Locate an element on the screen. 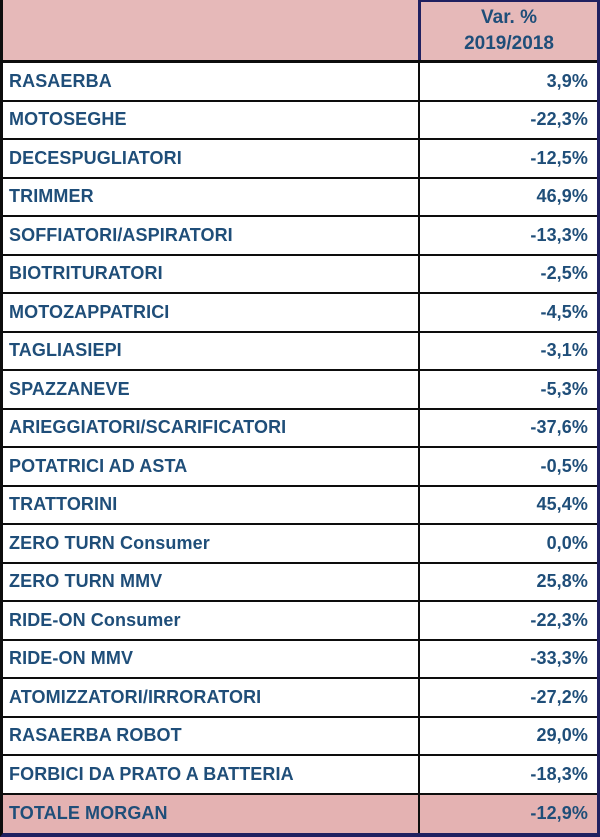  table-row: TRATTORINI 45,4% is located at coordinates (300, 505).